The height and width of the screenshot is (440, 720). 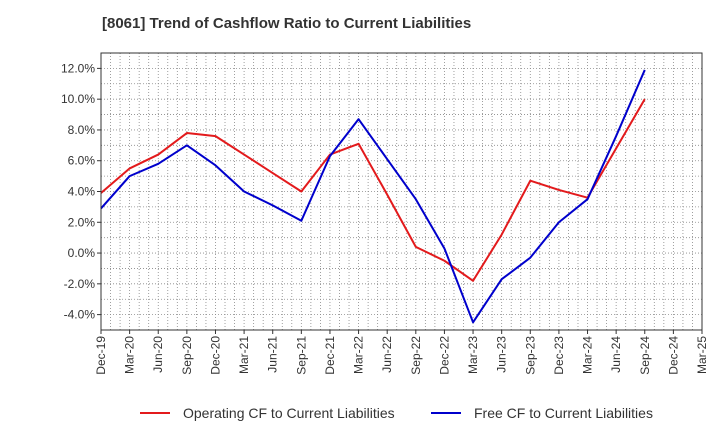 What do you see at coordinates (80, 284) in the screenshot?
I see `y-tick-label: -2.0%` at bounding box center [80, 284].